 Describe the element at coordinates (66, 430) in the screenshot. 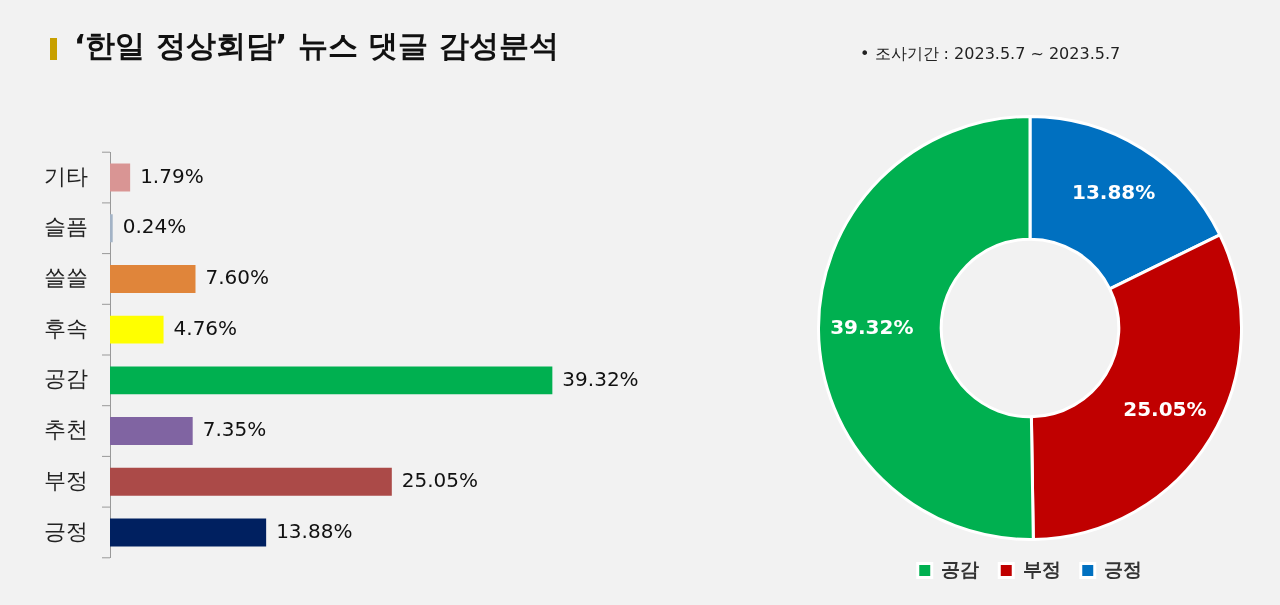

I see `y-tick-label: 추천` at that location.